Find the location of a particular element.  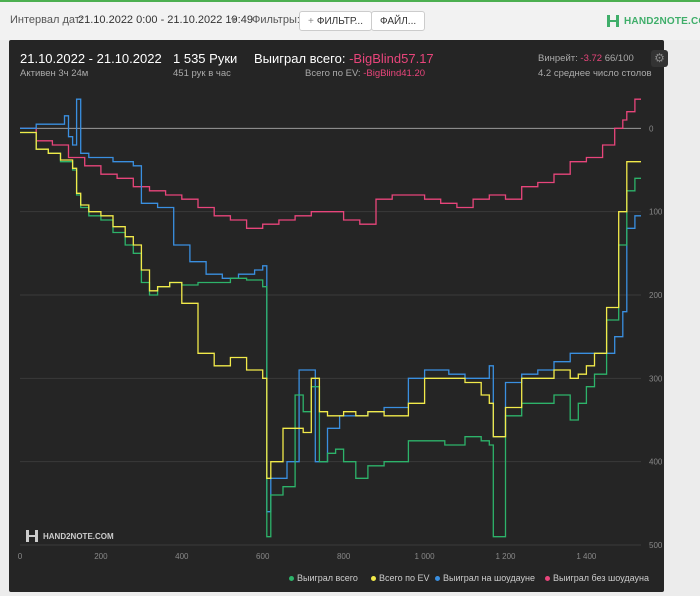

y-tick-label: 500 is located at coordinates (656, 545).